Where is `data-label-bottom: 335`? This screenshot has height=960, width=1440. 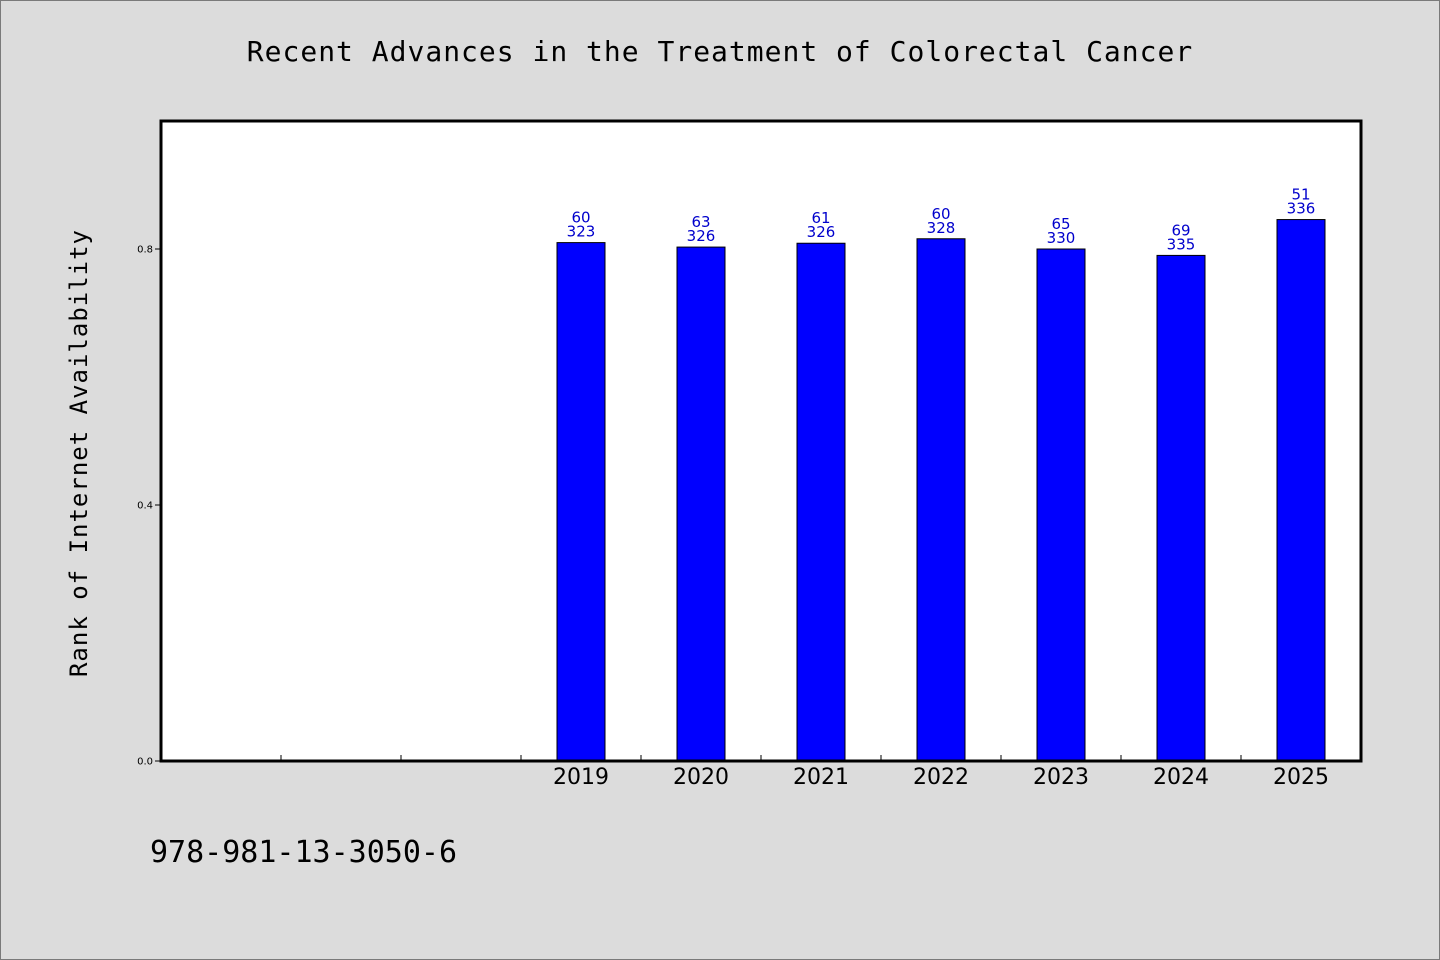
data-label-bottom: 335 is located at coordinates (1181, 244).